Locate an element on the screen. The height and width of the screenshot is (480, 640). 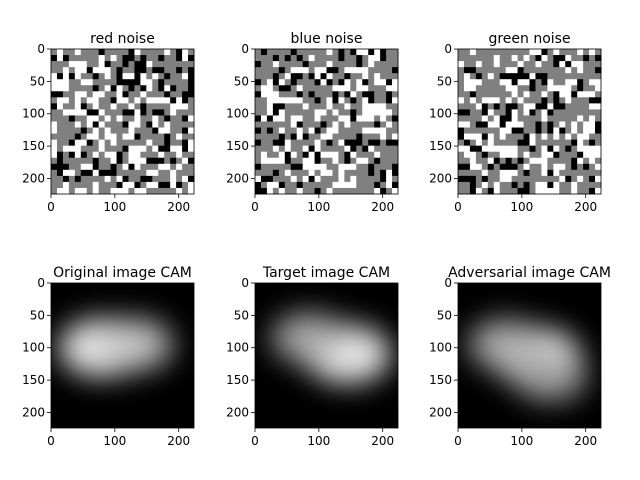
panel-3-image is located at coordinates (530, 122).